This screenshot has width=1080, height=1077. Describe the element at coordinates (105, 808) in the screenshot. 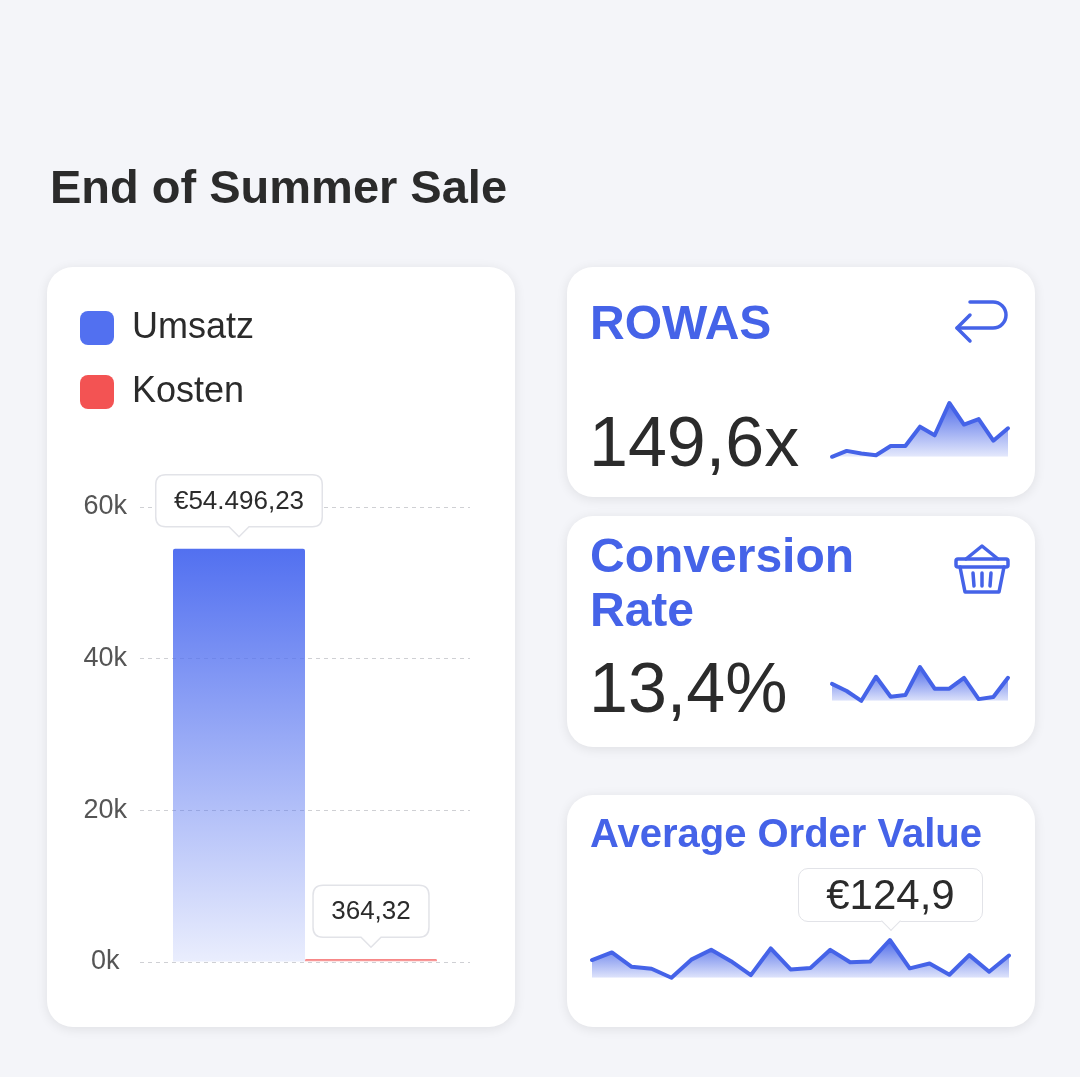

I see `y-tick-label: 20k` at that location.